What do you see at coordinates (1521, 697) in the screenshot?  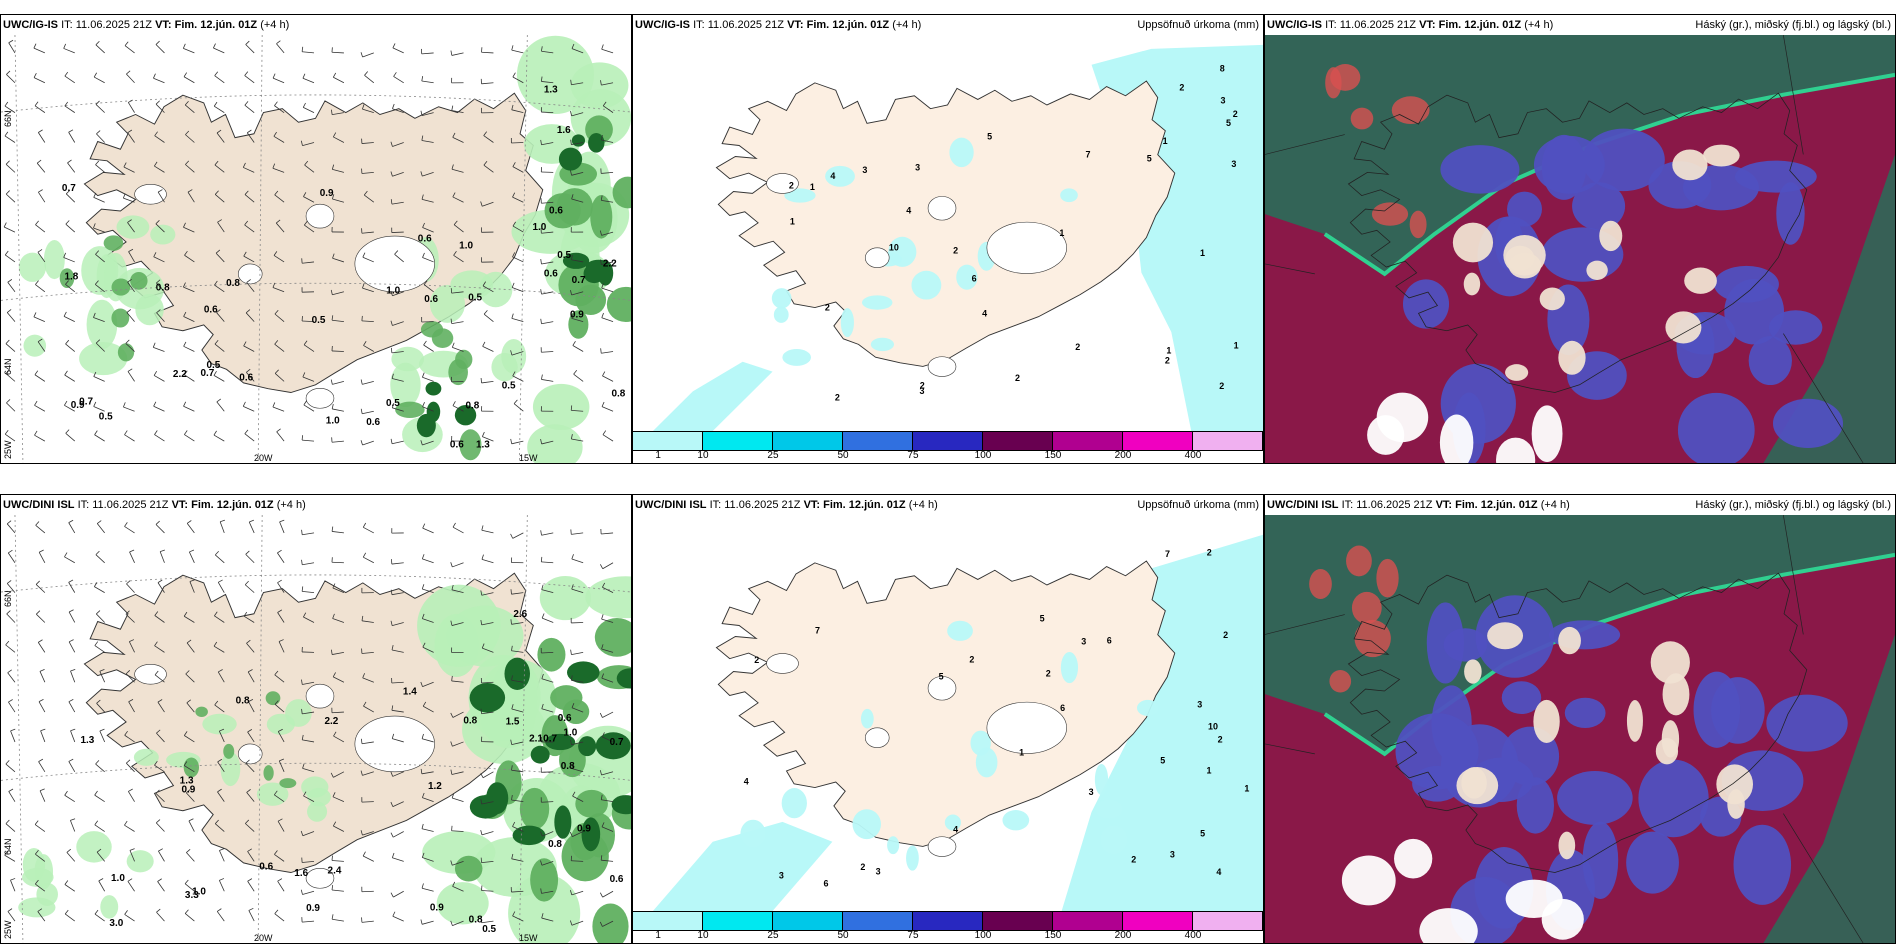 I see `mid-cloud-area` at bounding box center [1521, 697].